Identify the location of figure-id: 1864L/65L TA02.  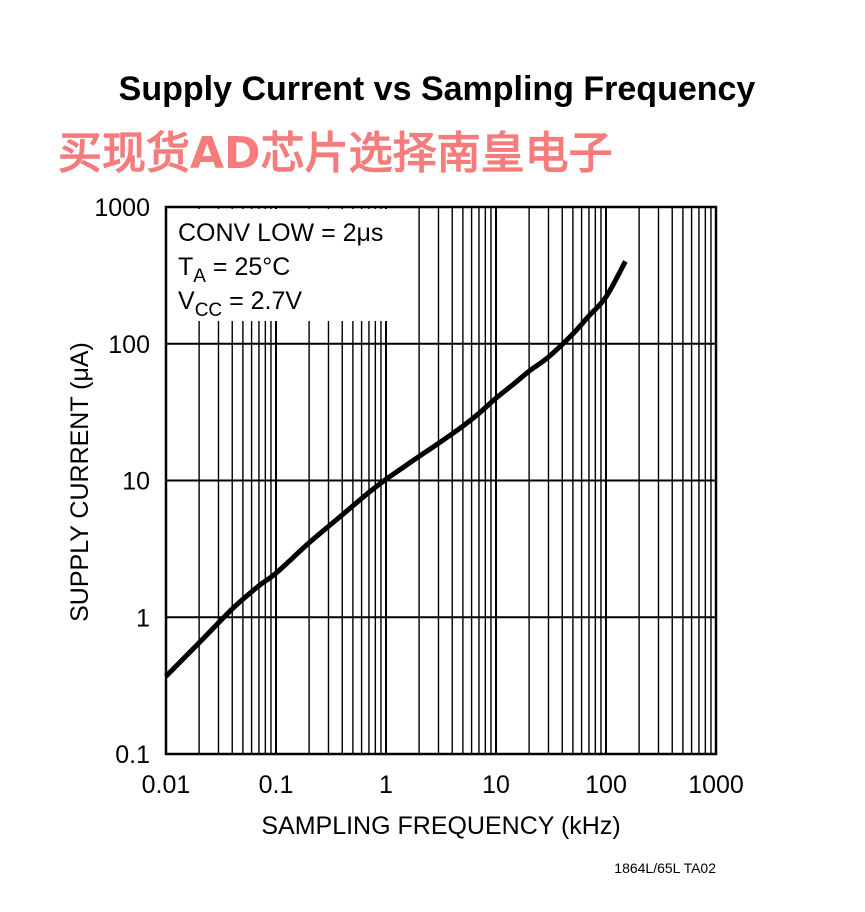
(665, 868).